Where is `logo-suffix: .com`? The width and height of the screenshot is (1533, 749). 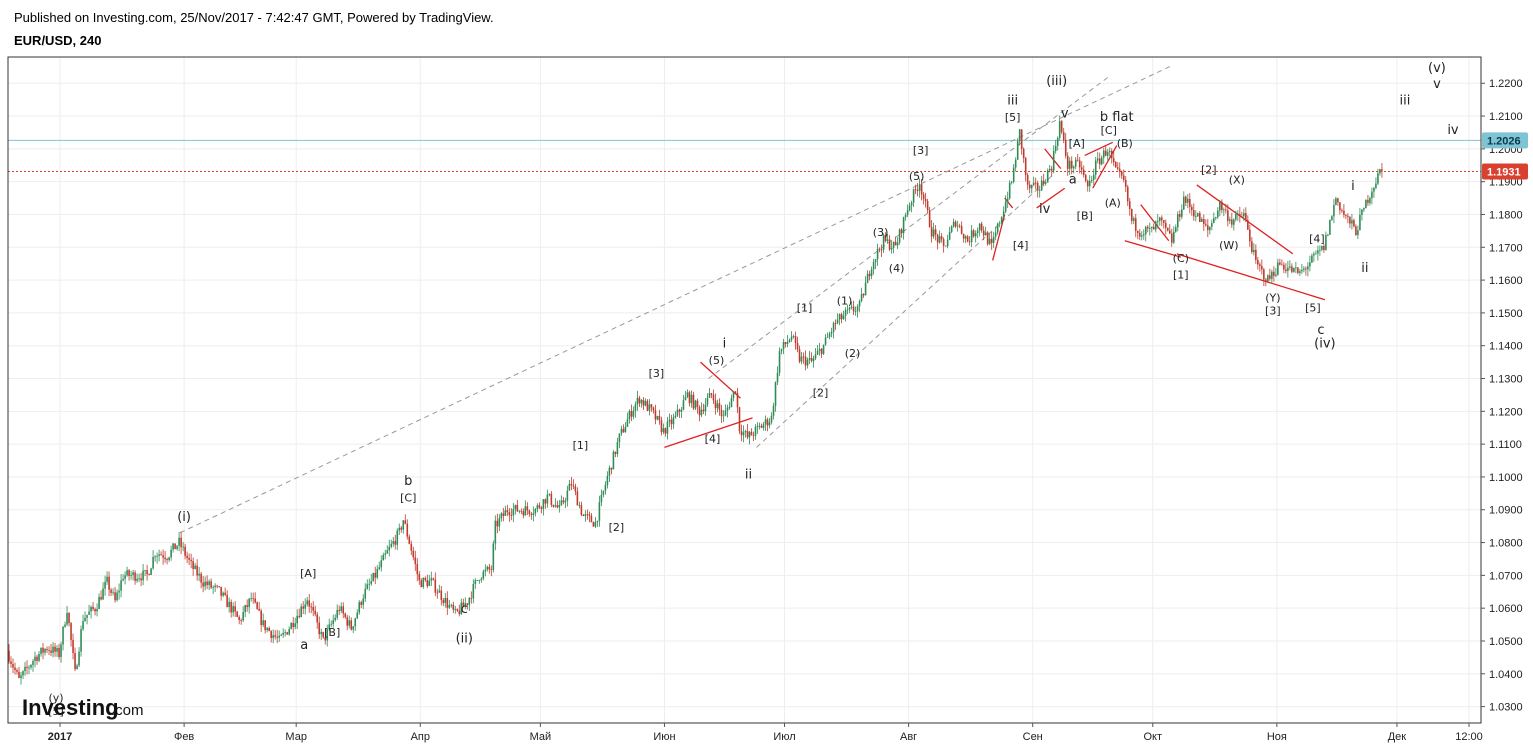 logo-suffix: .com is located at coordinates (127, 710).